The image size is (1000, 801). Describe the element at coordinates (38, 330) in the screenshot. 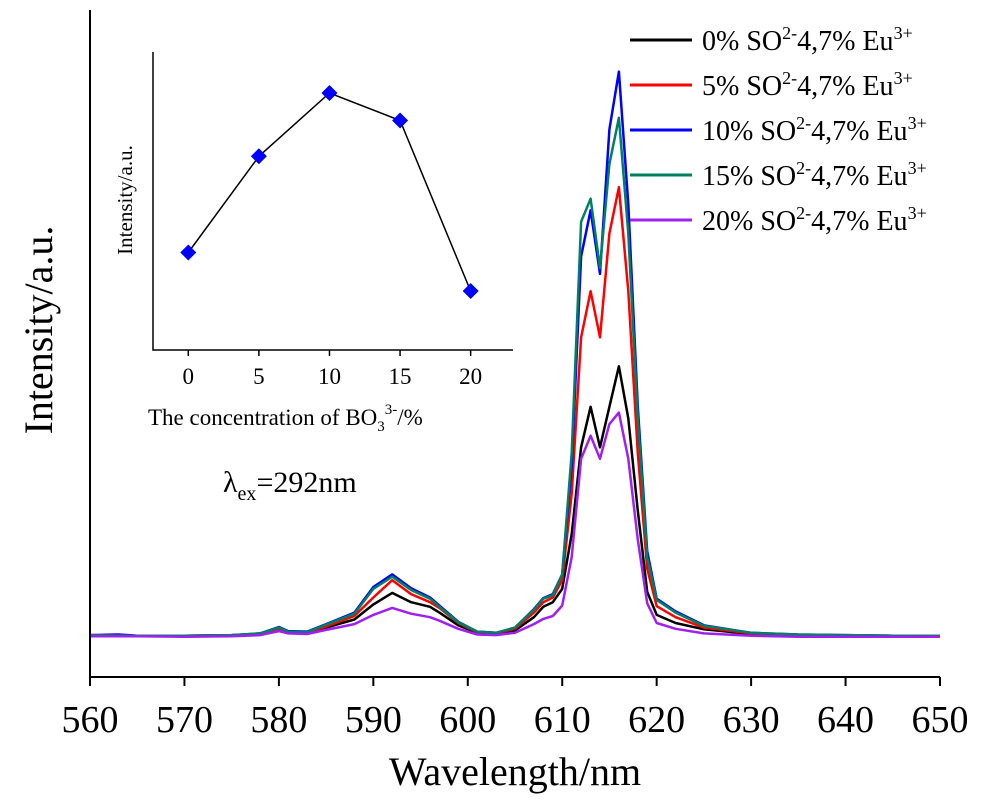

I see `y-axis-label: Intensity/a.u.` at that location.